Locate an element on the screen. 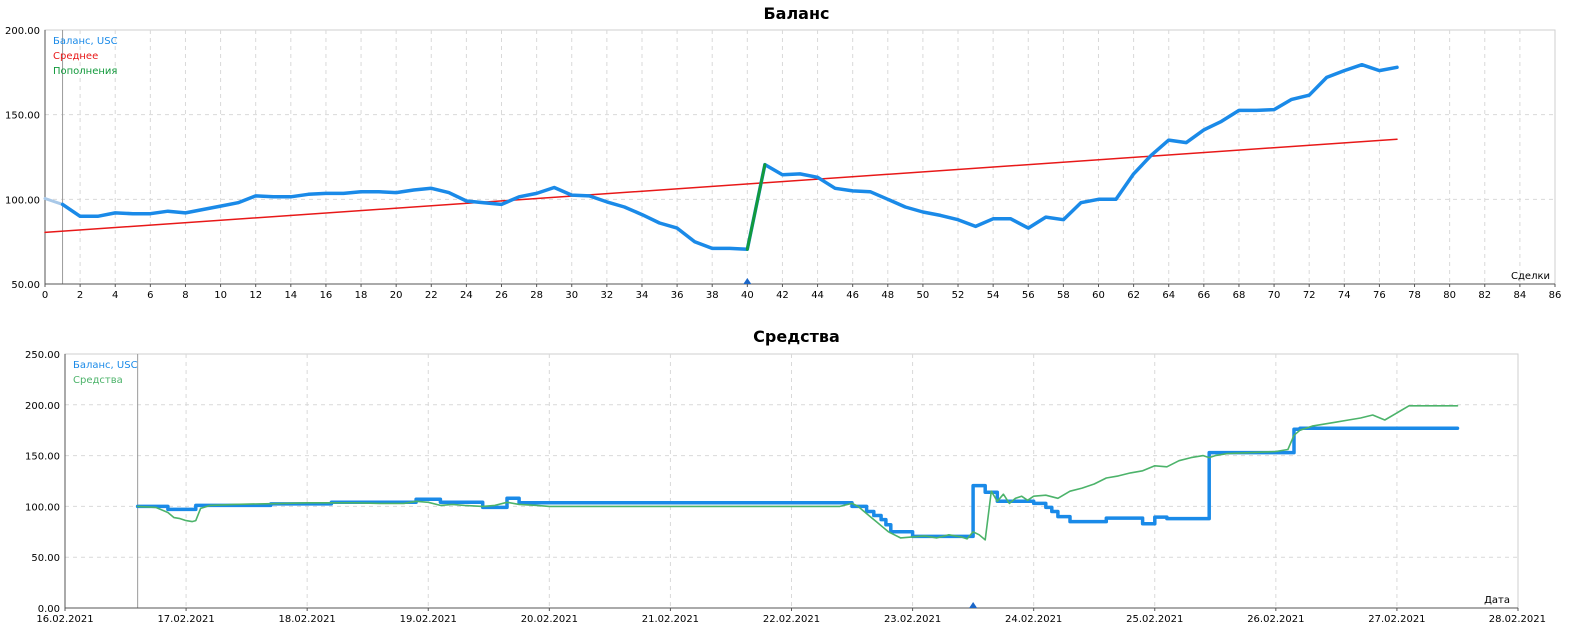 This screenshot has width=1593, height=641. x-tick-label: 25.02.2021 is located at coordinates (1154, 619).